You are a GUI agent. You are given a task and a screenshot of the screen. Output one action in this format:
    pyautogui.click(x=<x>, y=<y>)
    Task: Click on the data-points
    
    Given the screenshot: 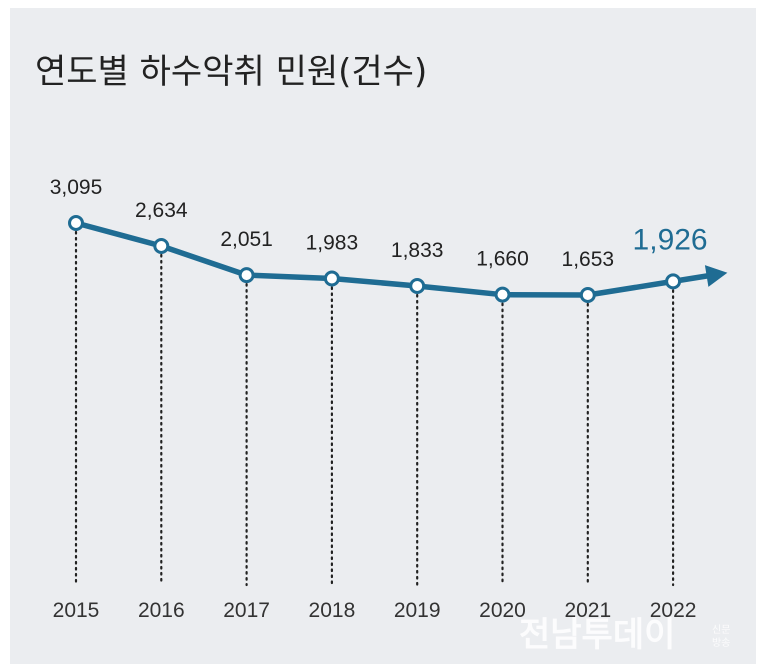 What is the action you would take?
    pyautogui.click(x=375, y=259)
    